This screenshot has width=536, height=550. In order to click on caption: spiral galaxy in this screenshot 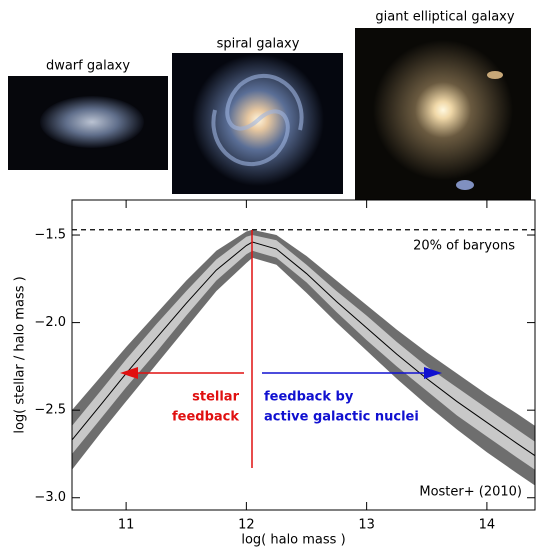, I will do `click(258, 44)`.